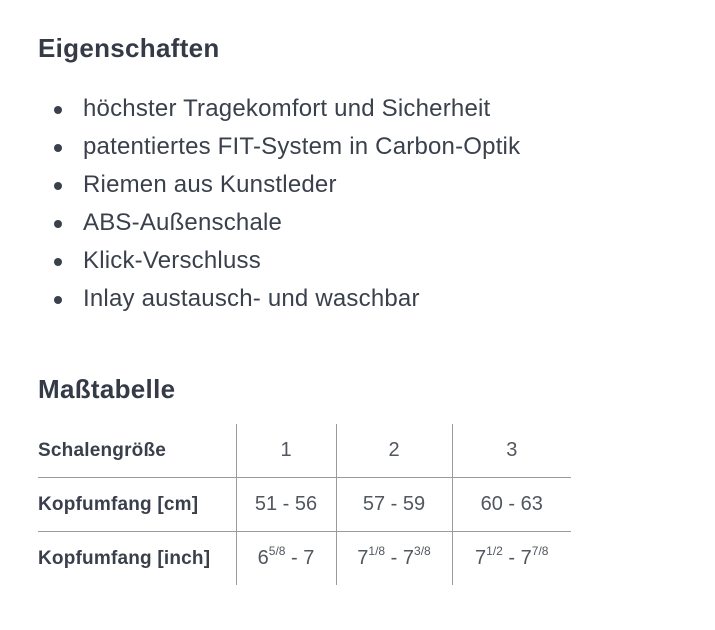 The image size is (715, 630). I want to click on row-label: Schalengröße, so click(102, 450).